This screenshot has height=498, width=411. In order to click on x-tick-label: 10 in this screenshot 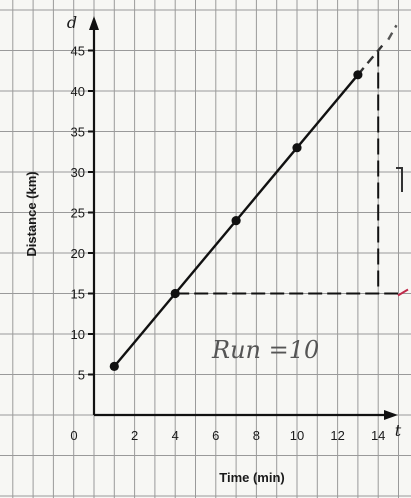, I will do `click(297, 435)`.